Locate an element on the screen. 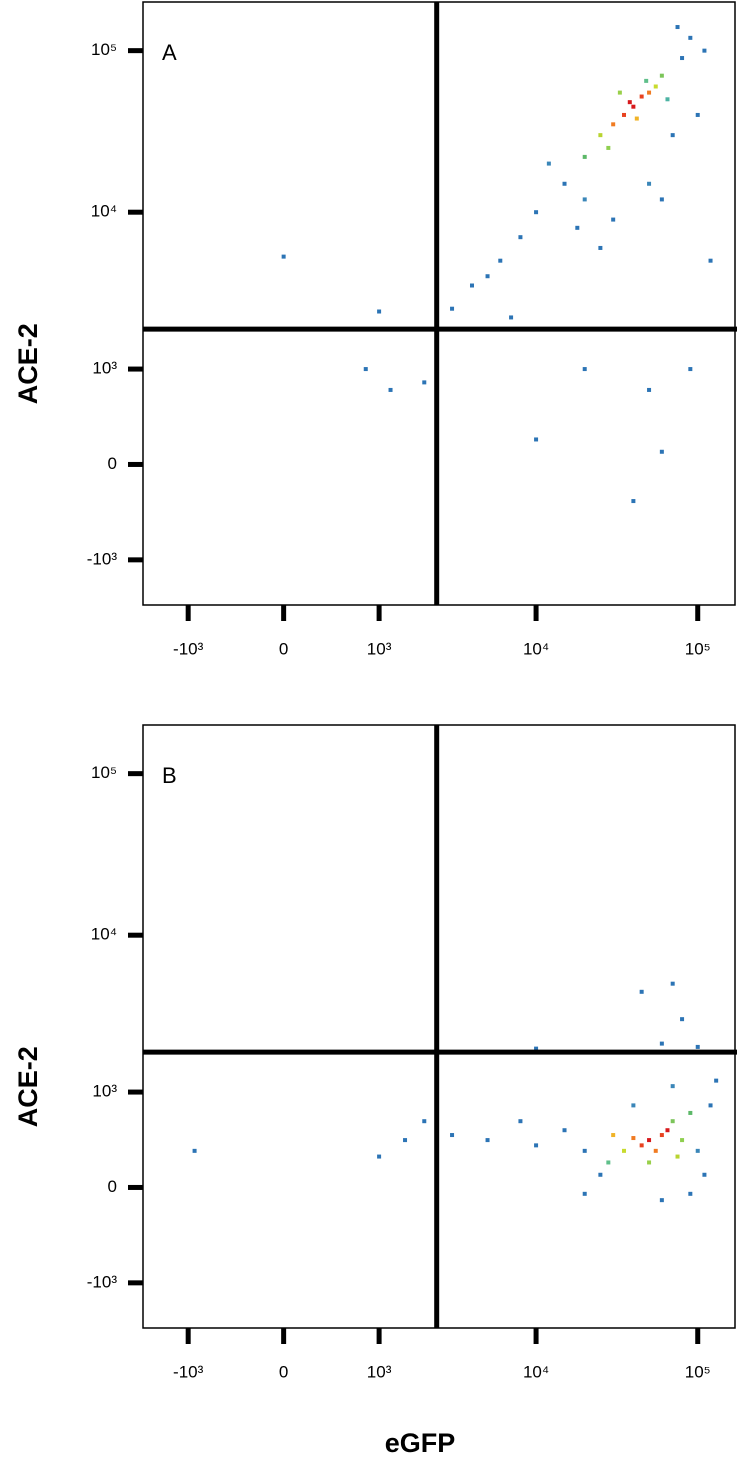  y-tick-label: 10⁴ is located at coordinates (104, 211).